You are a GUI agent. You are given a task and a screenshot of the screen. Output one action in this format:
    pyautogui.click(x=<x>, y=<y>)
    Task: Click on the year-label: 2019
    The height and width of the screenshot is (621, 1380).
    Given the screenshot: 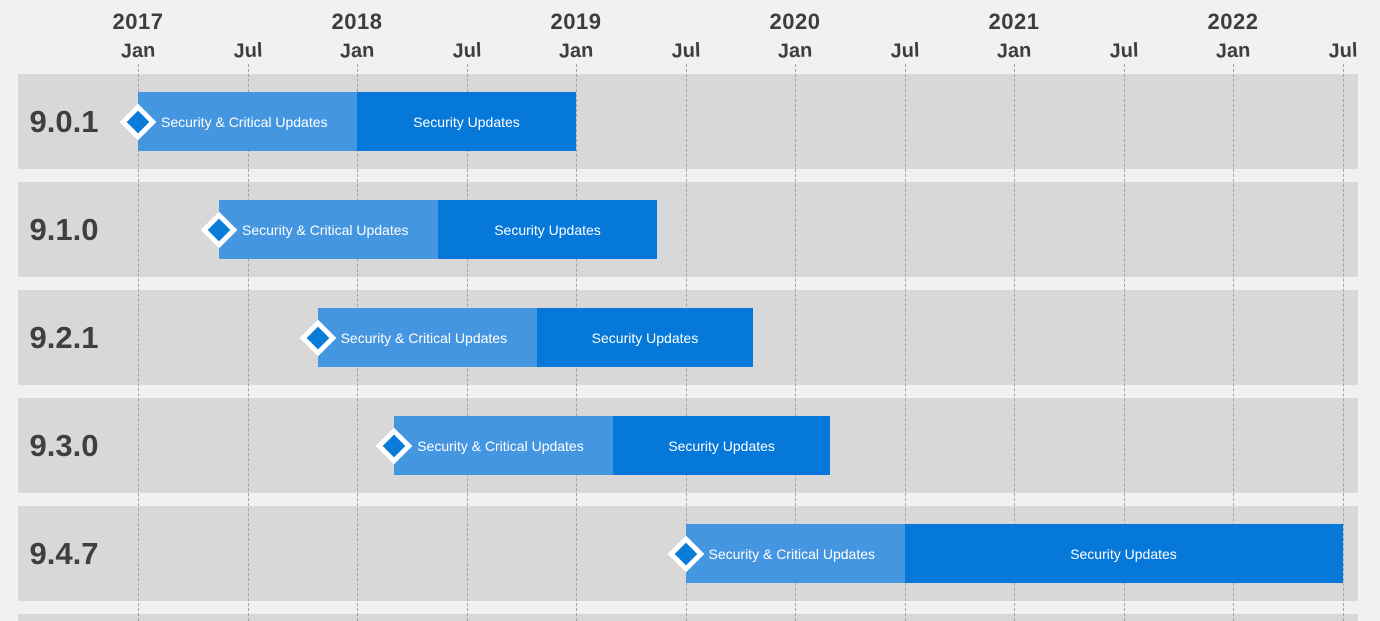 What is the action you would take?
    pyautogui.click(x=576, y=21)
    